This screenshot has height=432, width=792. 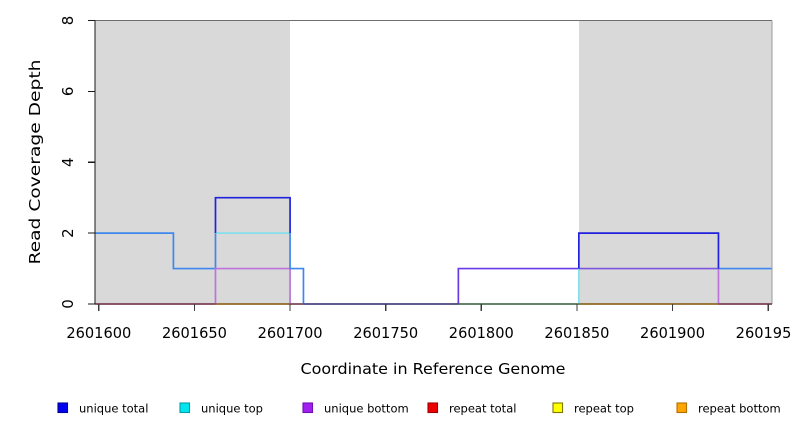 What do you see at coordinates (290, 333) in the screenshot?
I see `x-tick-label: 2601700` at bounding box center [290, 333].